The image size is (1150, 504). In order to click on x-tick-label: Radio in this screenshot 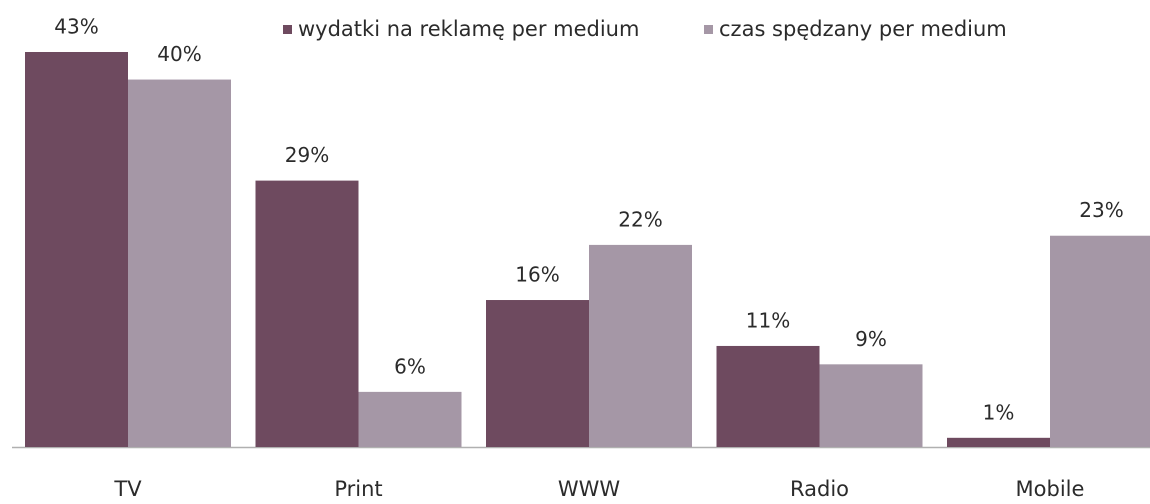, I will do `click(819, 489)`.